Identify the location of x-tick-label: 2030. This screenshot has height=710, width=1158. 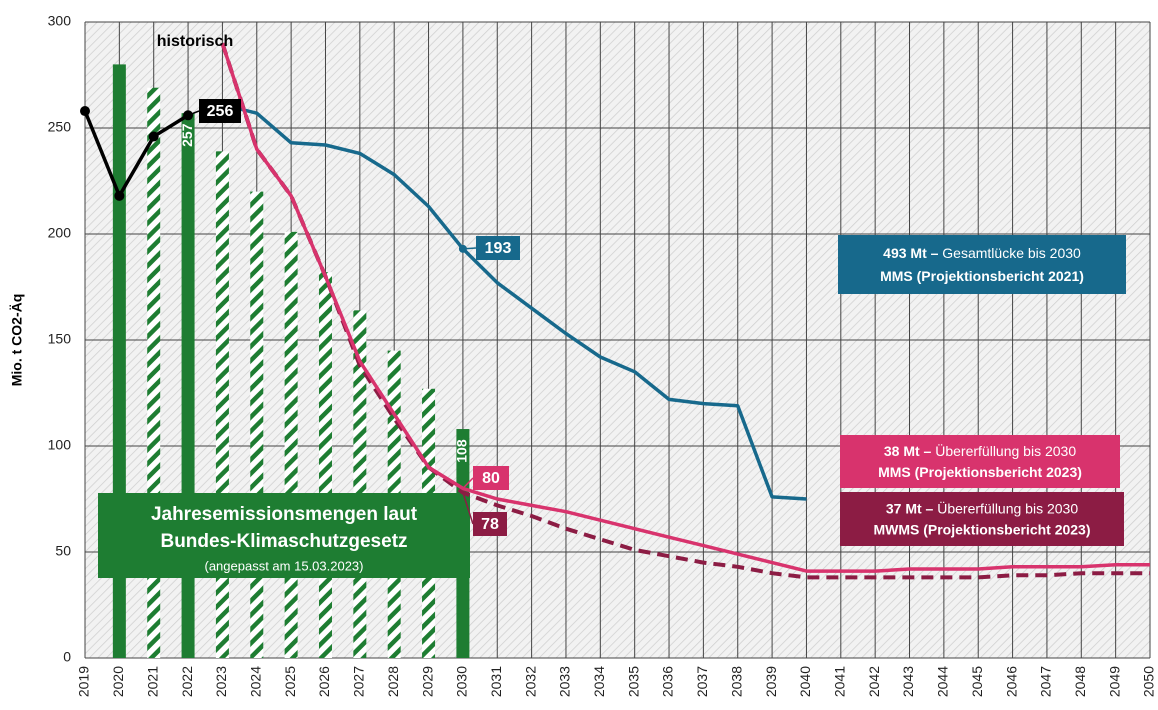
(462, 681).